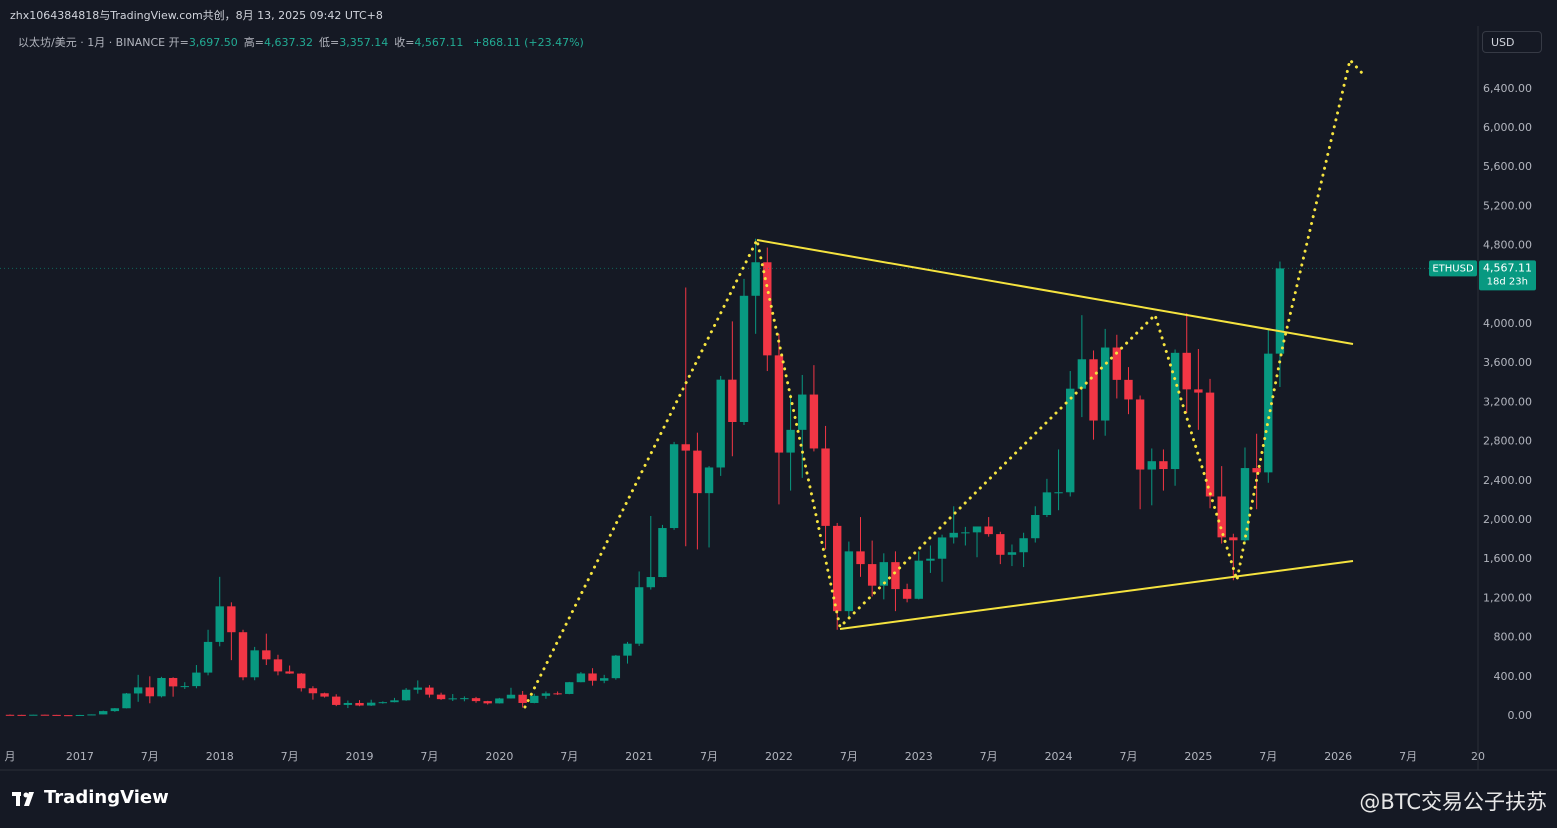 The height and width of the screenshot is (828, 1557). Describe the element at coordinates (23, 799) in the screenshot. I see `brand-logo` at that location.